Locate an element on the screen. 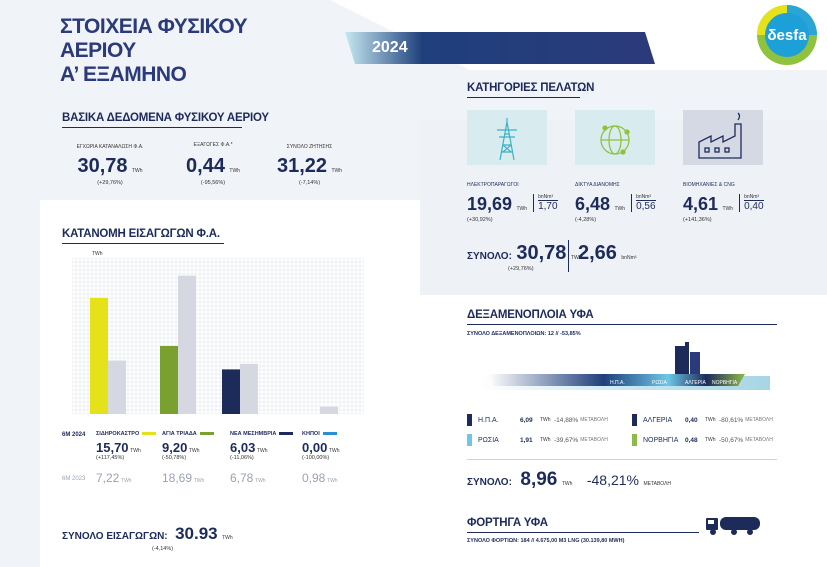 The image size is (827, 567). imports-total: ΣΥΝΟΛΟ ΕΙΣΑΓΩΓΩΝ: 30.93 TWh is located at coordinates (147, 533).